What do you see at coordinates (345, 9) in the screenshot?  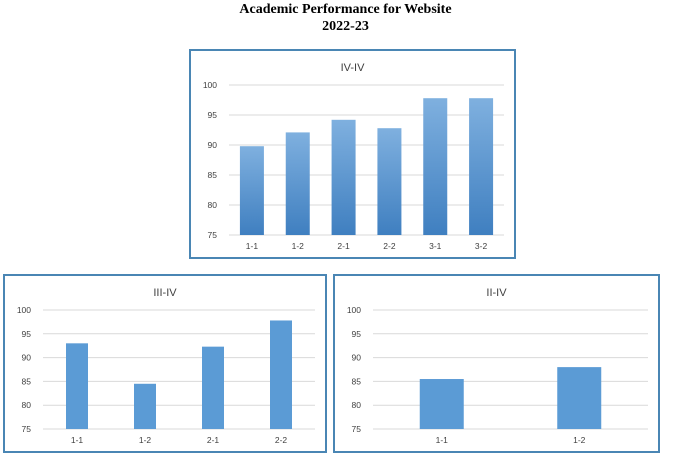 I see `page-title: Academic Performance for Website` at bounding box center [345, 9].